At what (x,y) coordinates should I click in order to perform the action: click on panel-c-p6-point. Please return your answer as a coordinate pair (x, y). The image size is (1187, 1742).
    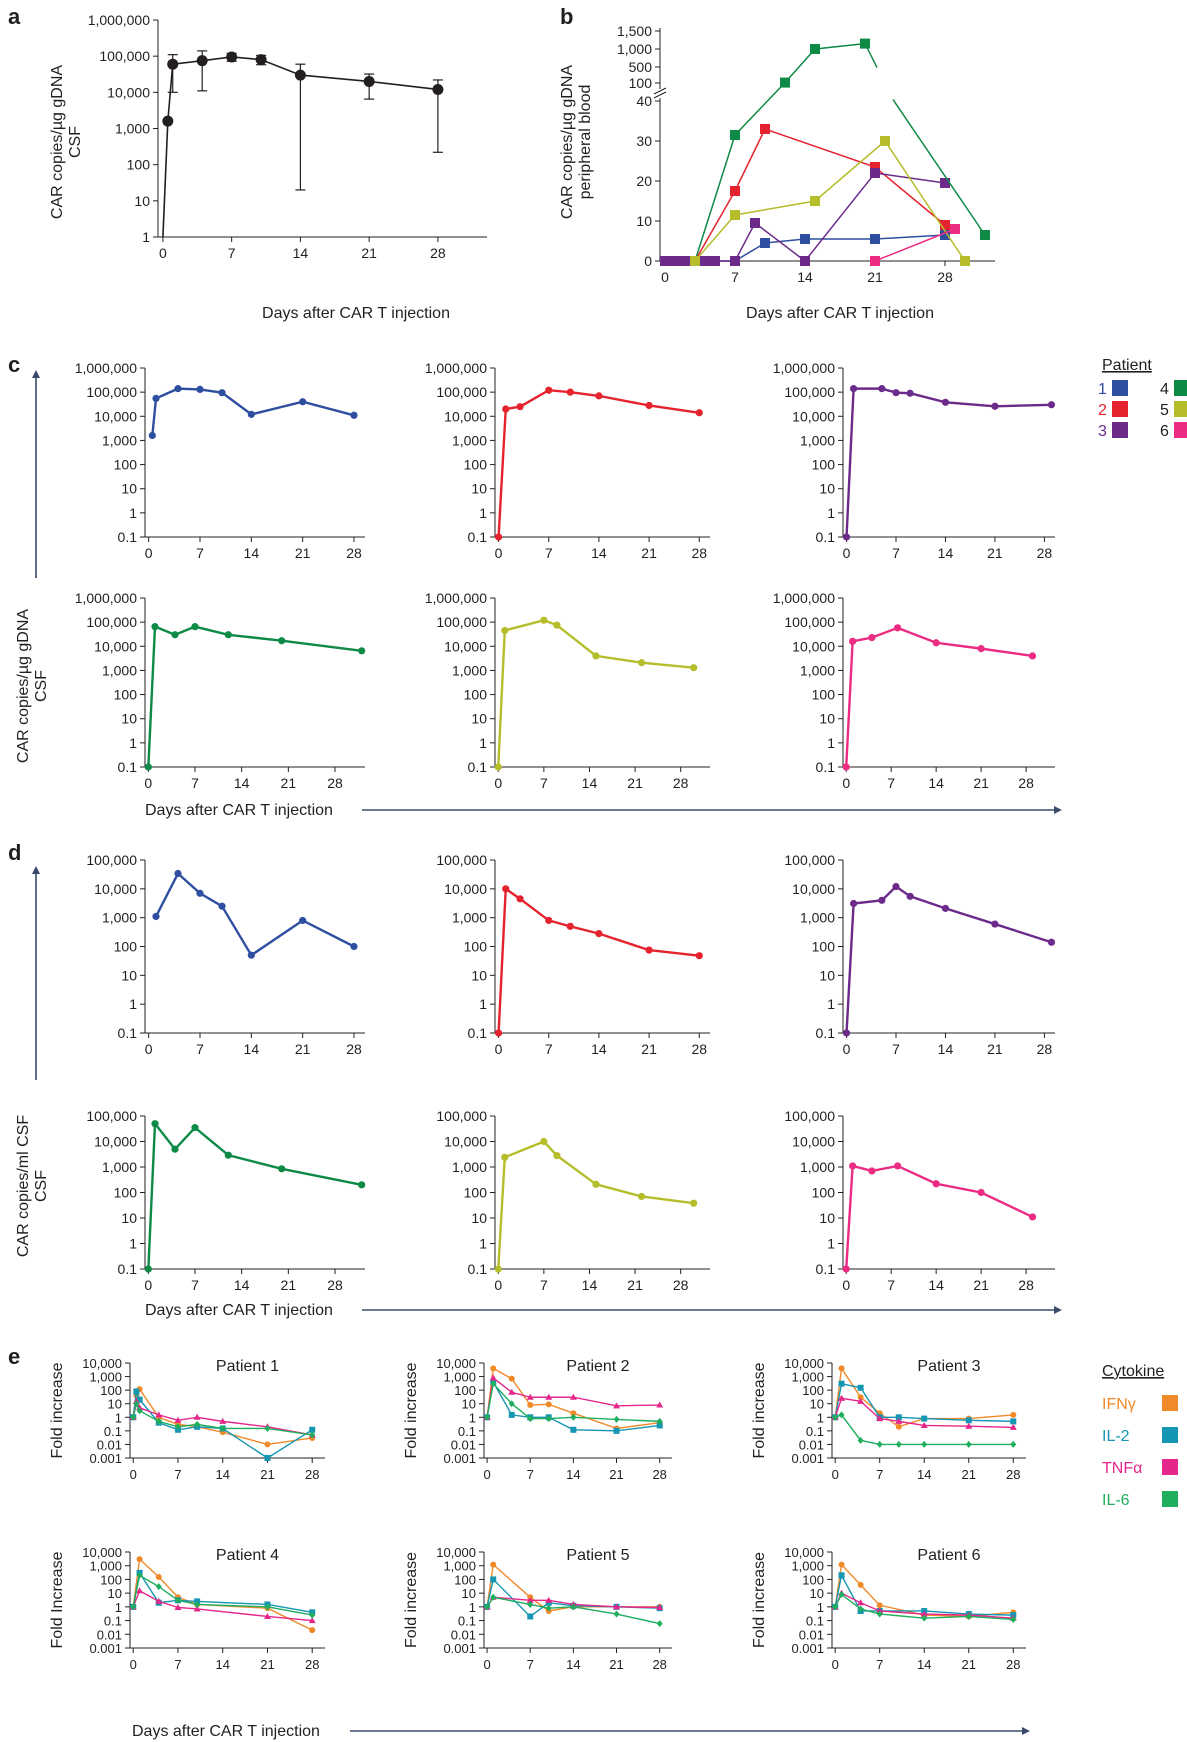
    Looking at the image, I should click on (846, 767).